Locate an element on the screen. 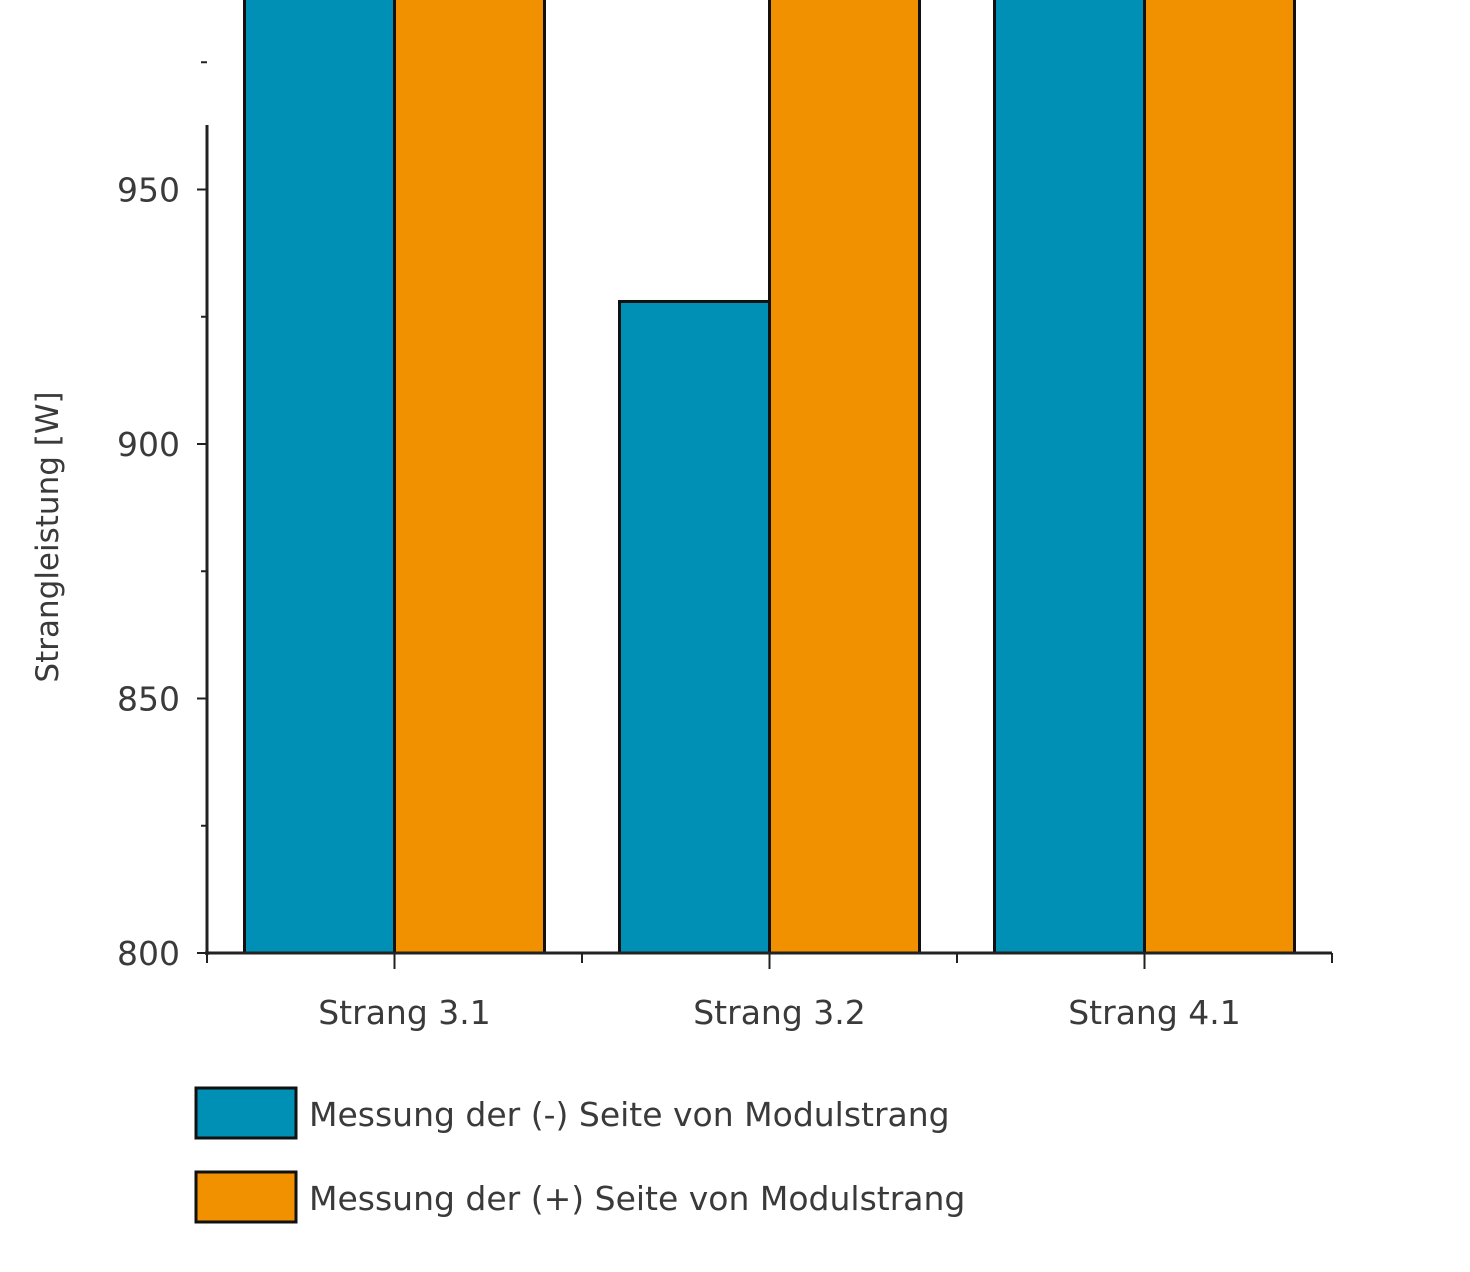 This screenshot has width=1470, height=1272. y-tick-label: 900 is located at coordinates (148, 444).